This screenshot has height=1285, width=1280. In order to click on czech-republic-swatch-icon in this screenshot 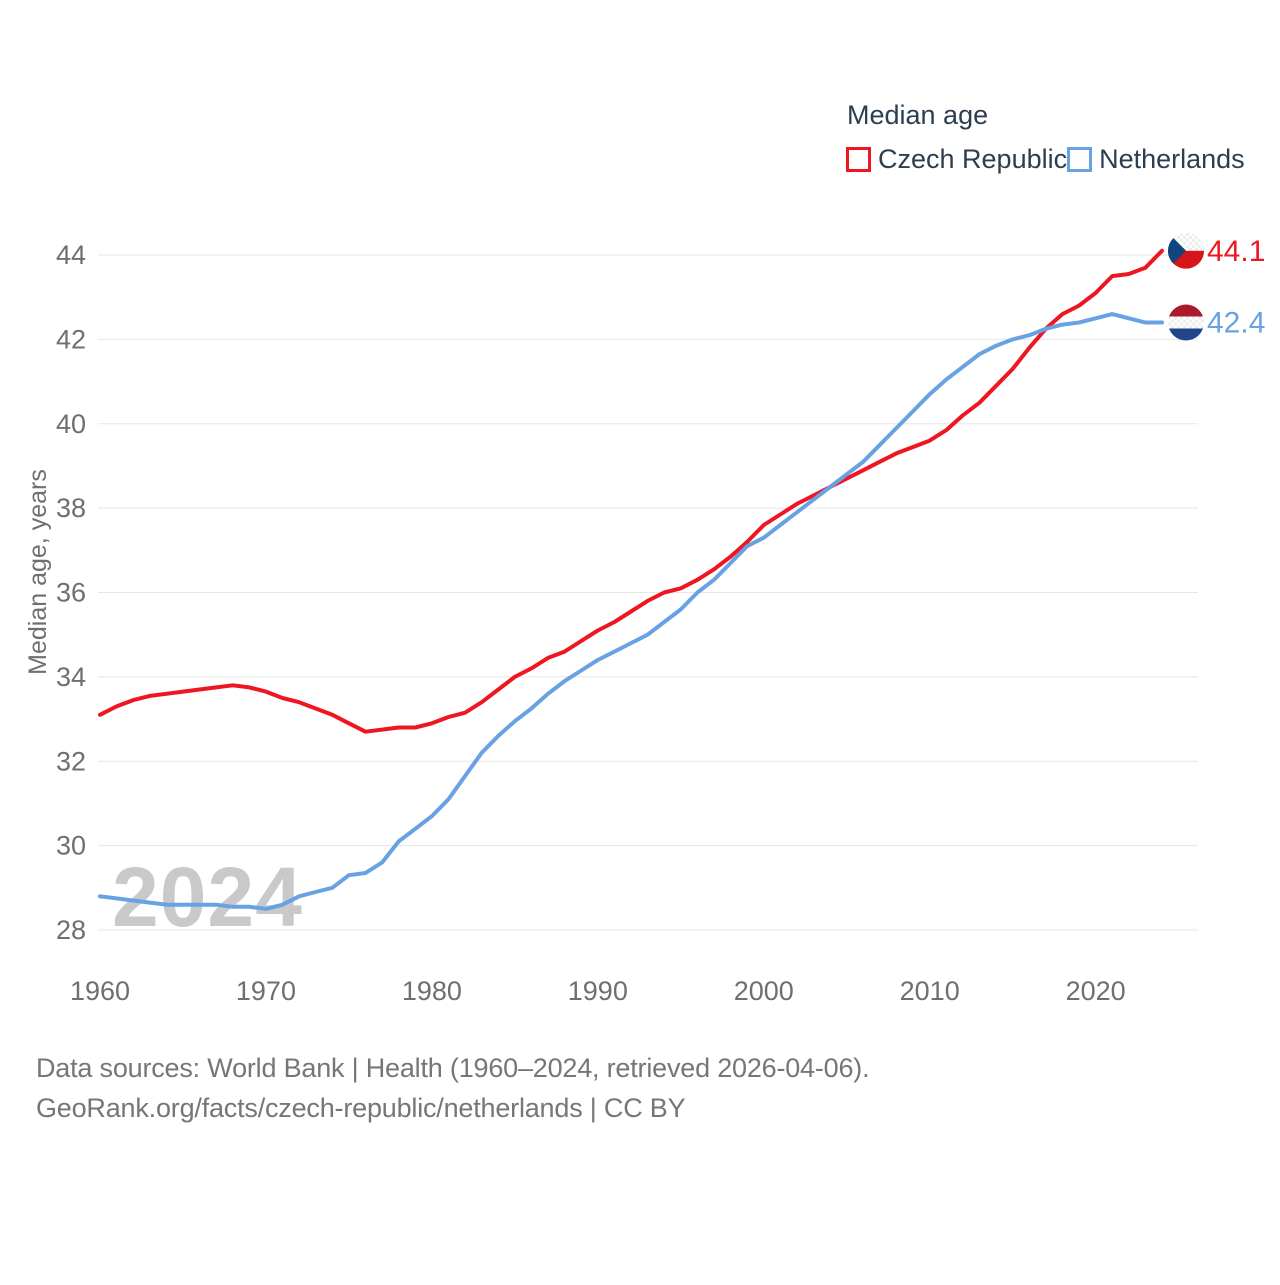, I will do `click(858, 159)`.